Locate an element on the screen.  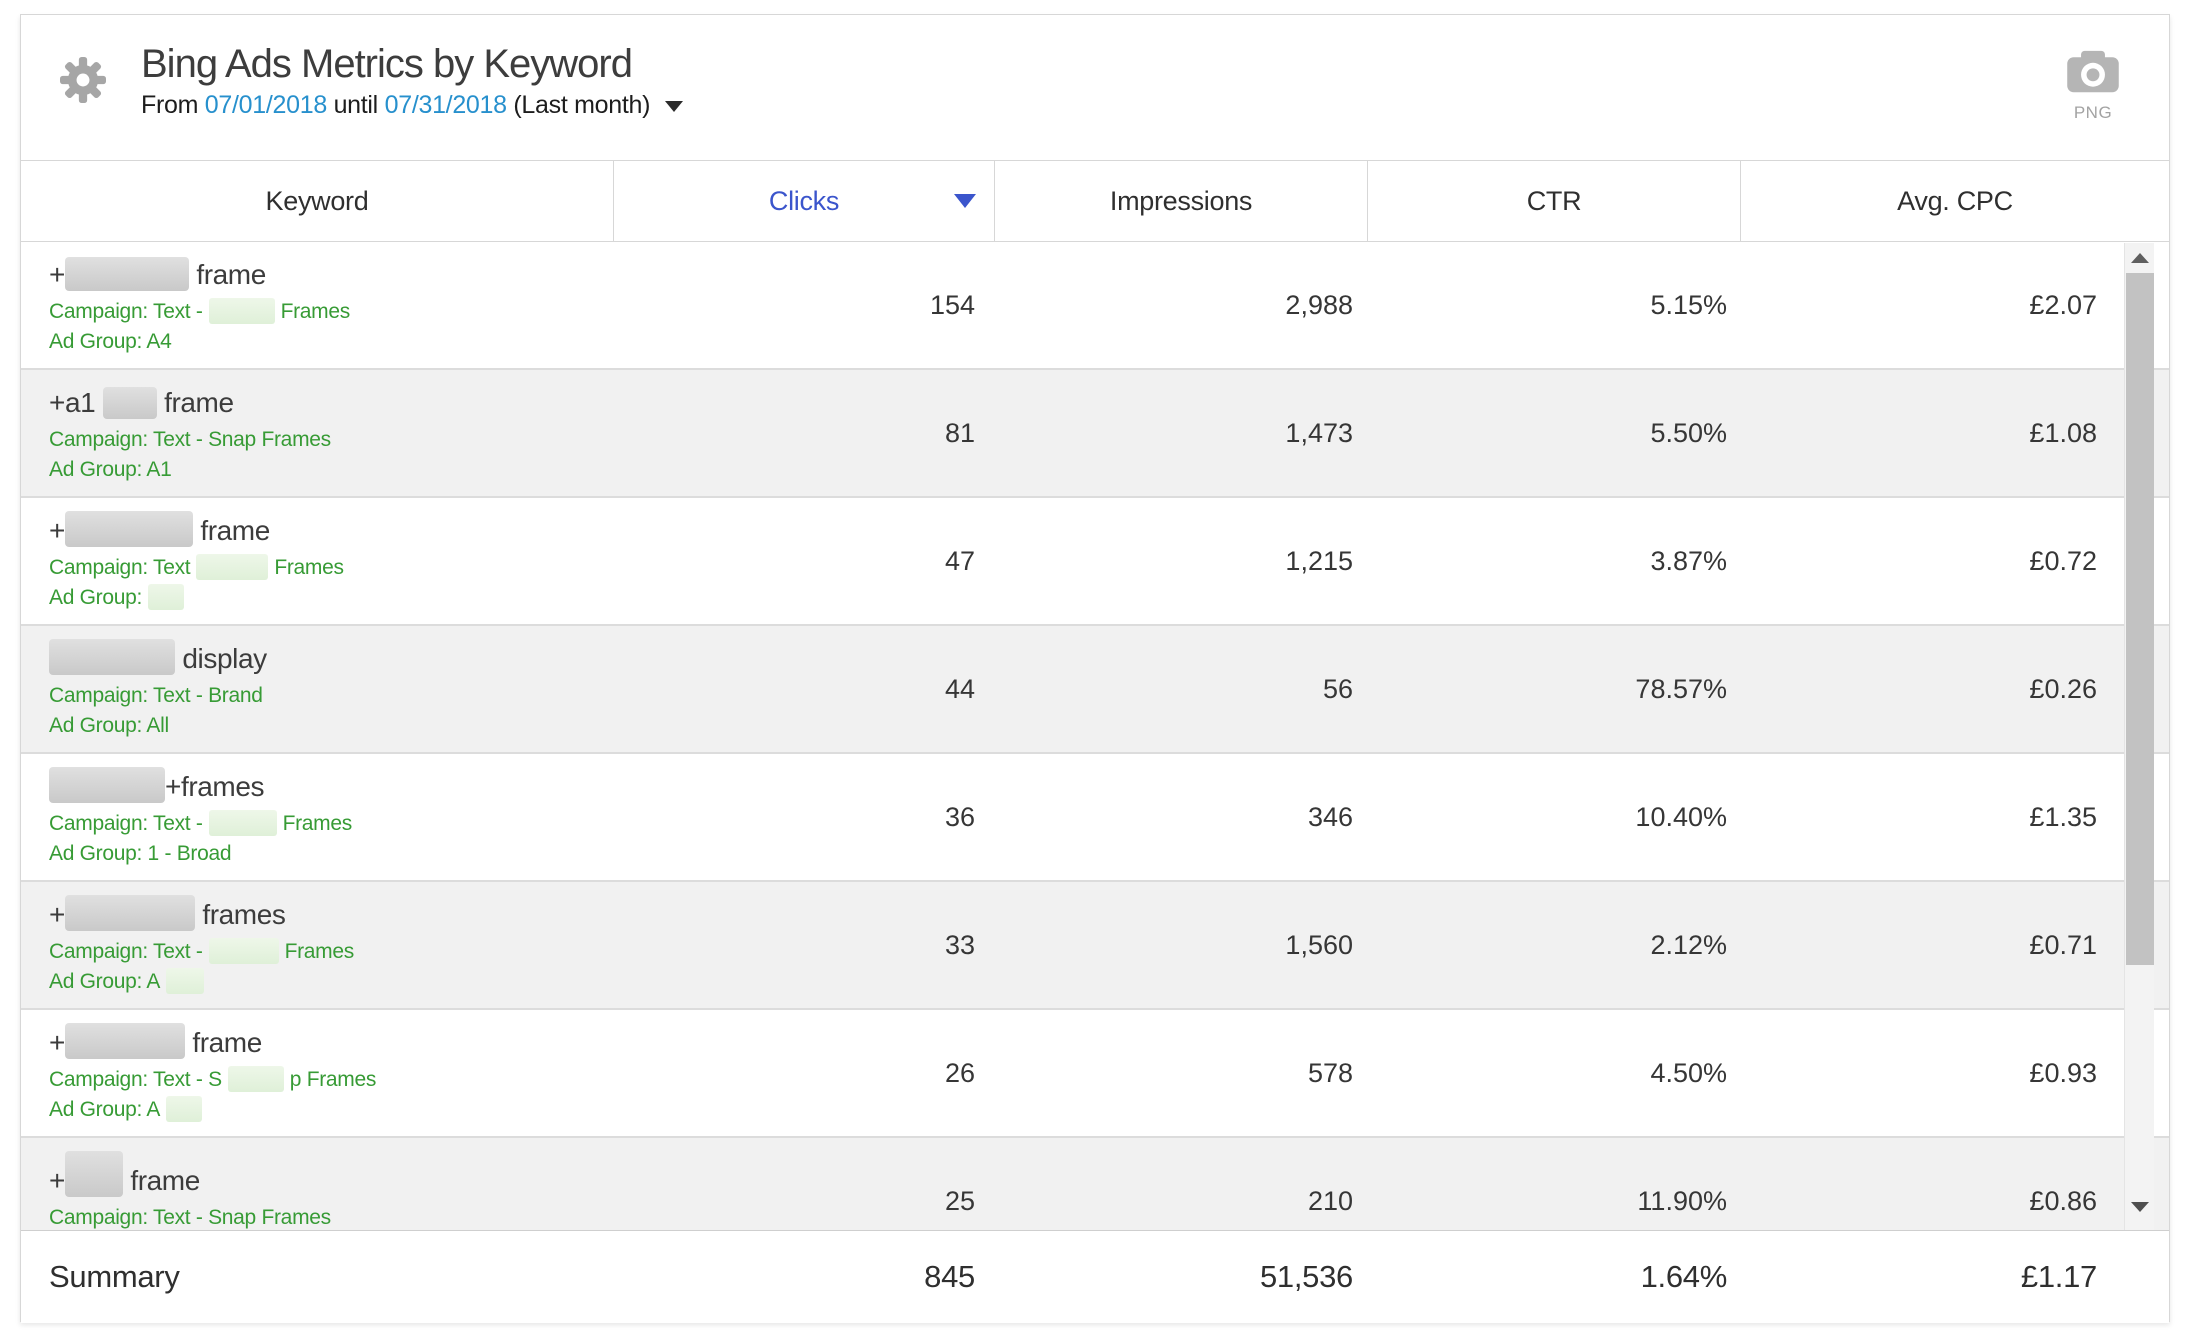
camera-icon is located at coordinates (2093, 71).